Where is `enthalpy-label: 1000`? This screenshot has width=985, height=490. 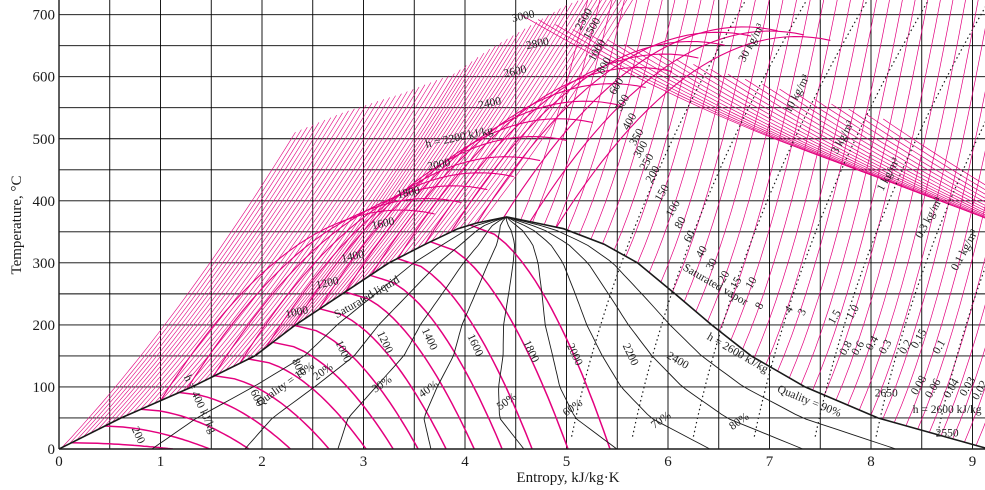
enthalpy-label: 1000 is located at coordinates (296, 312).